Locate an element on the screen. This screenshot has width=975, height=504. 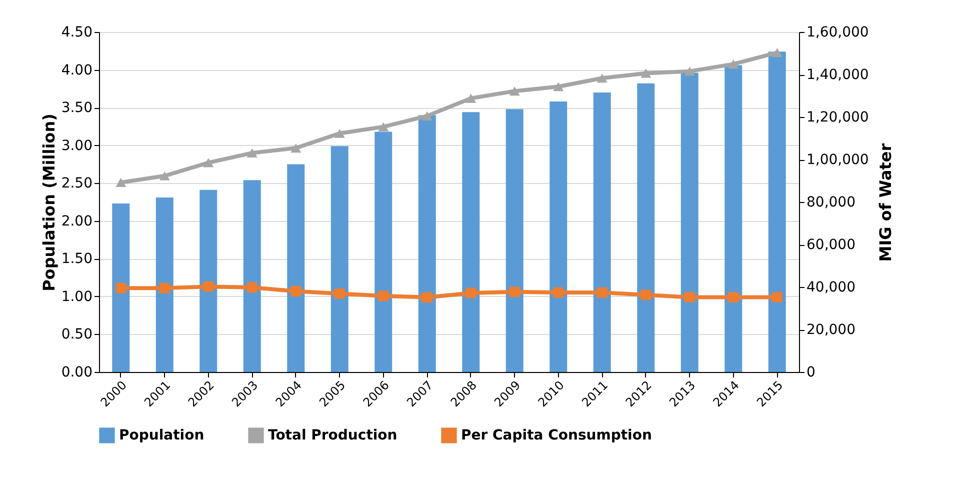
legend-label: Population is located at coordinates (161, 435).